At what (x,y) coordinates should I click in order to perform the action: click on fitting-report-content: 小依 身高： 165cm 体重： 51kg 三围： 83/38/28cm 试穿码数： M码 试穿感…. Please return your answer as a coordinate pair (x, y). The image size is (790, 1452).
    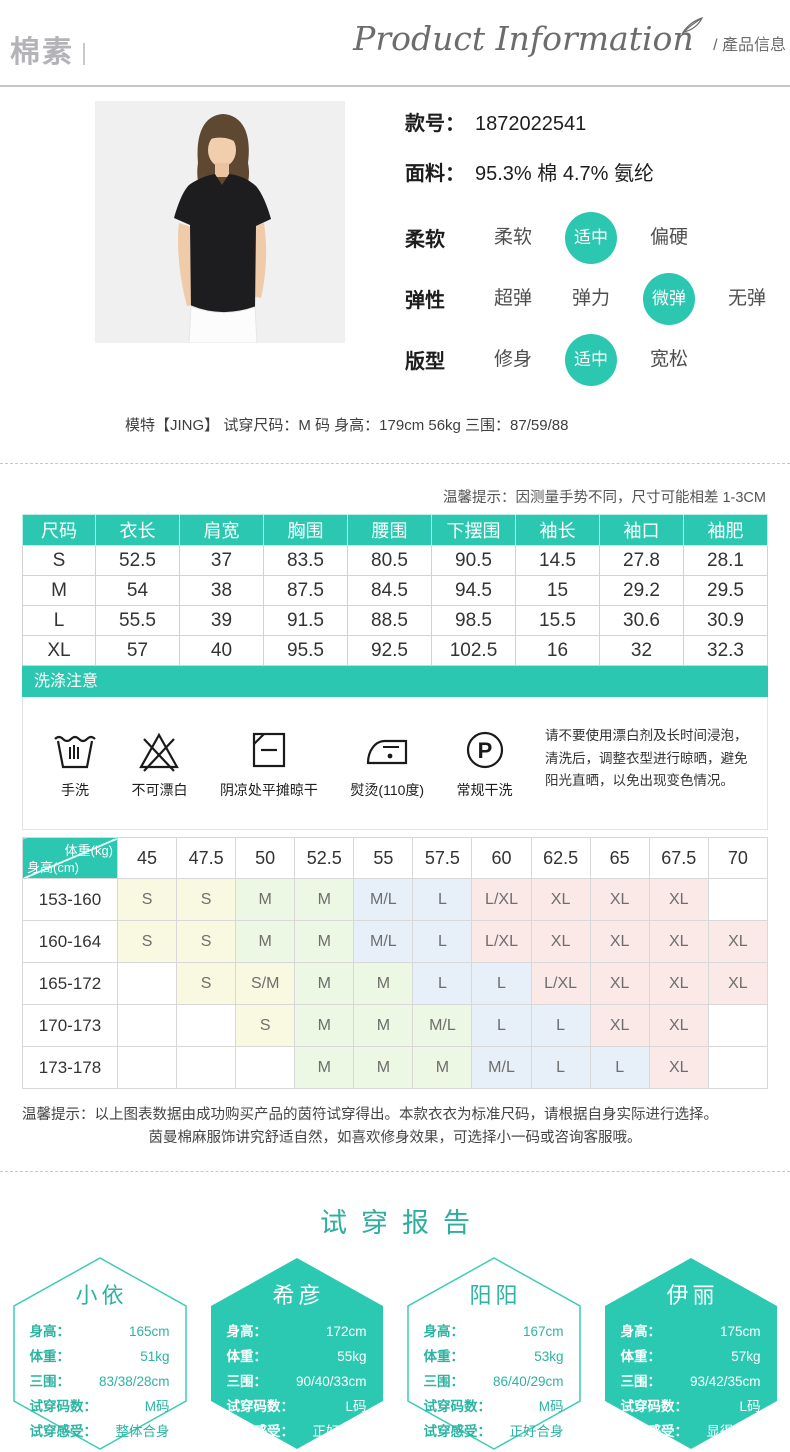
    Looking at the image, I should click on (100, 1349).